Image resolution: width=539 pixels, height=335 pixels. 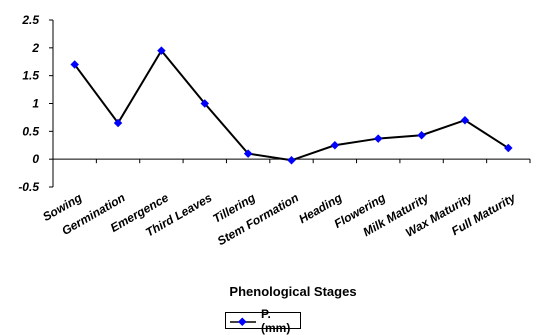 I want to click on y-tick-label: 2, so click(x=35, y=48).